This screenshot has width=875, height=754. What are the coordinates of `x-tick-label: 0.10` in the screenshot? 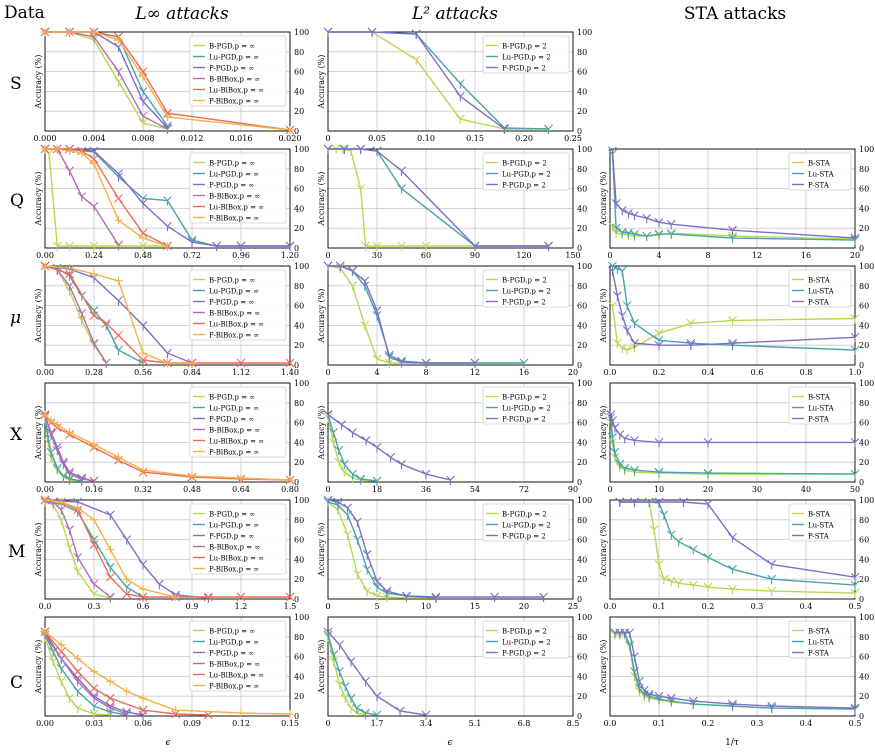 It's located at (426, 138).